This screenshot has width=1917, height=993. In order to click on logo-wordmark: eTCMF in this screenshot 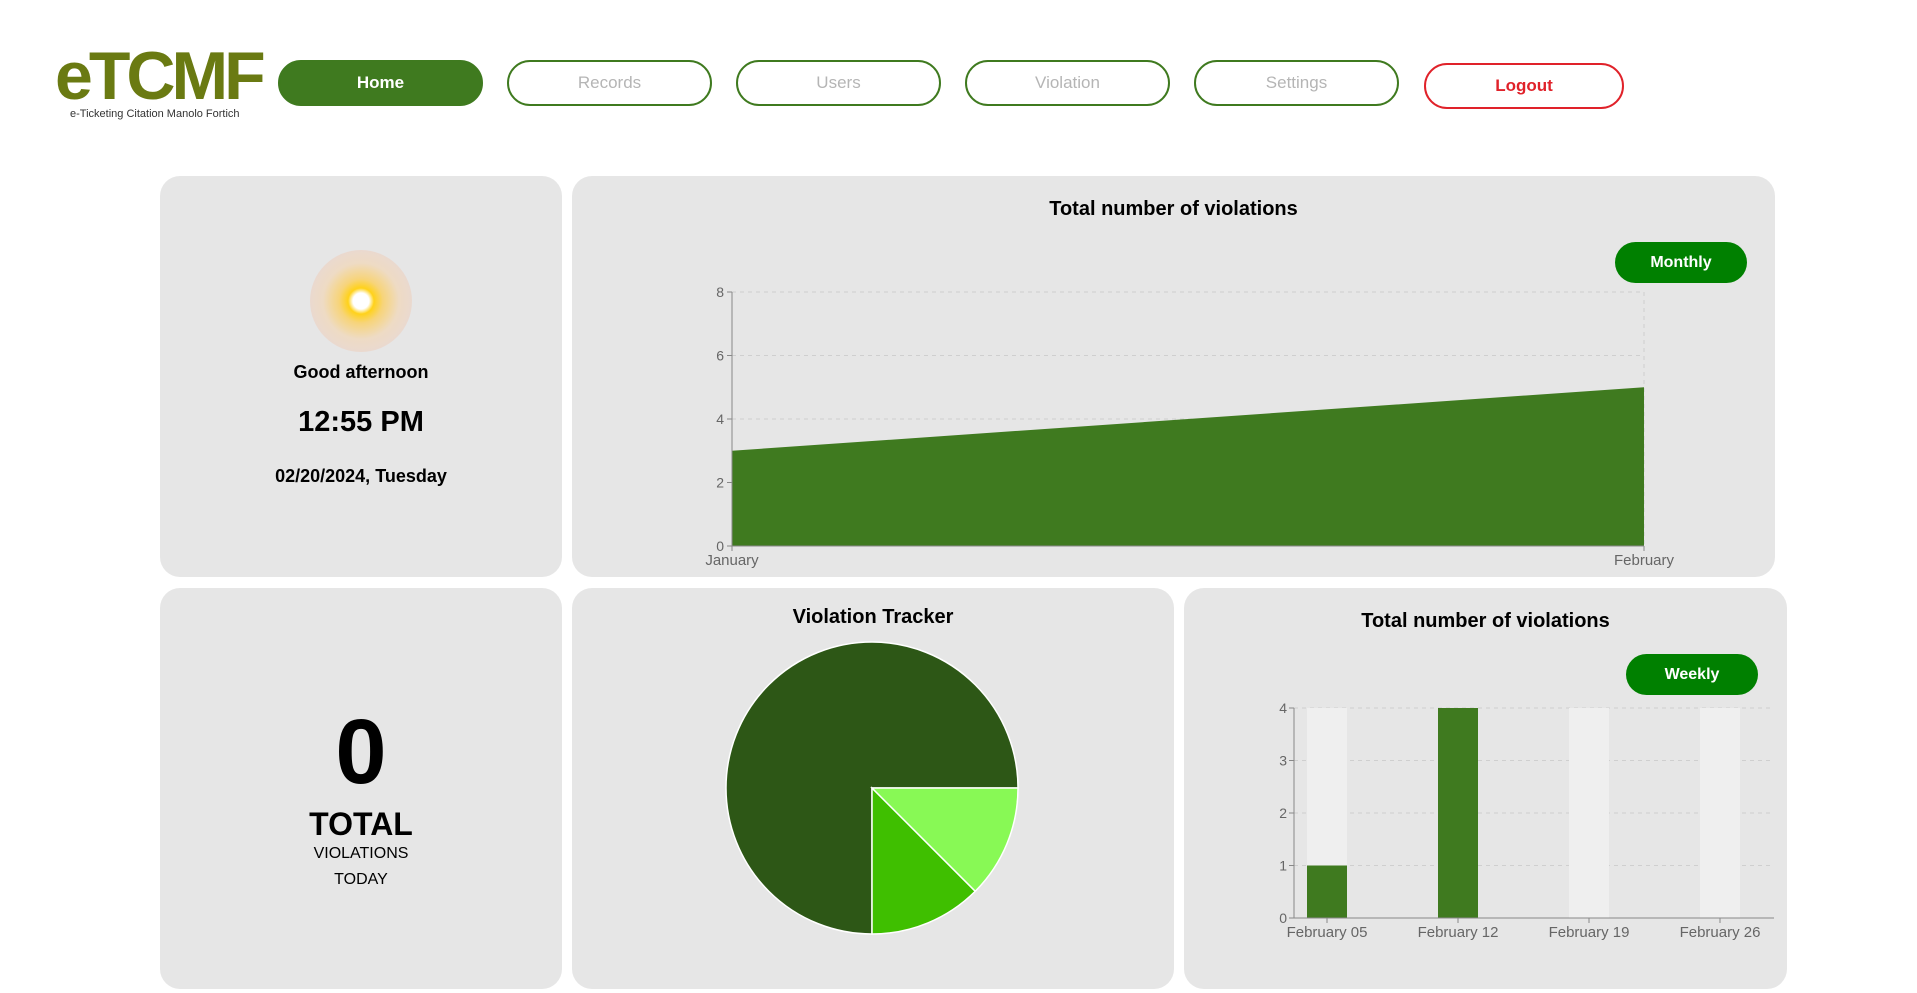, I will do `click(160, 76)`.